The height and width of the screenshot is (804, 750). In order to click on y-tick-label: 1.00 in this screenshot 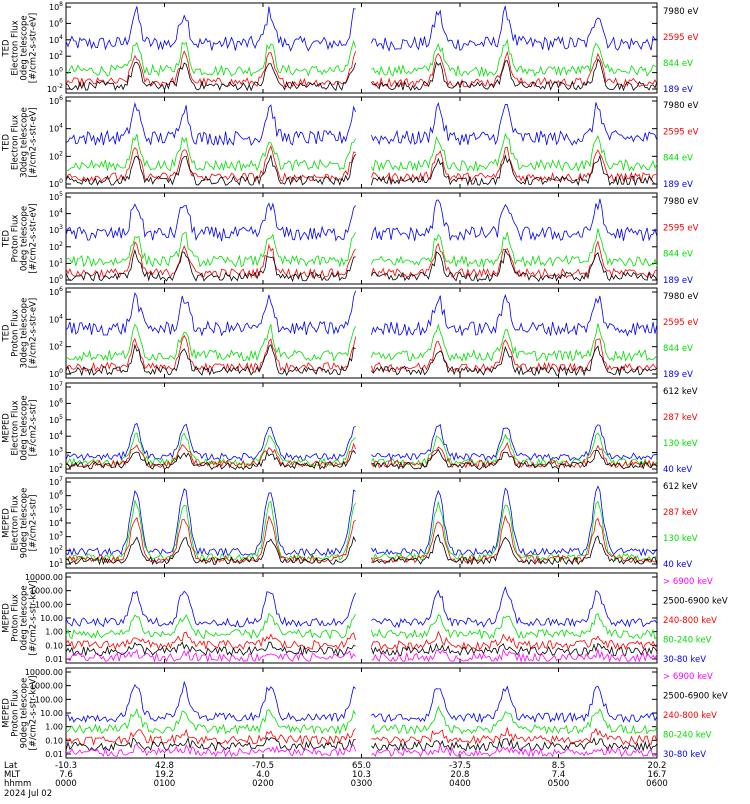, I will do `click(54, 632)`.